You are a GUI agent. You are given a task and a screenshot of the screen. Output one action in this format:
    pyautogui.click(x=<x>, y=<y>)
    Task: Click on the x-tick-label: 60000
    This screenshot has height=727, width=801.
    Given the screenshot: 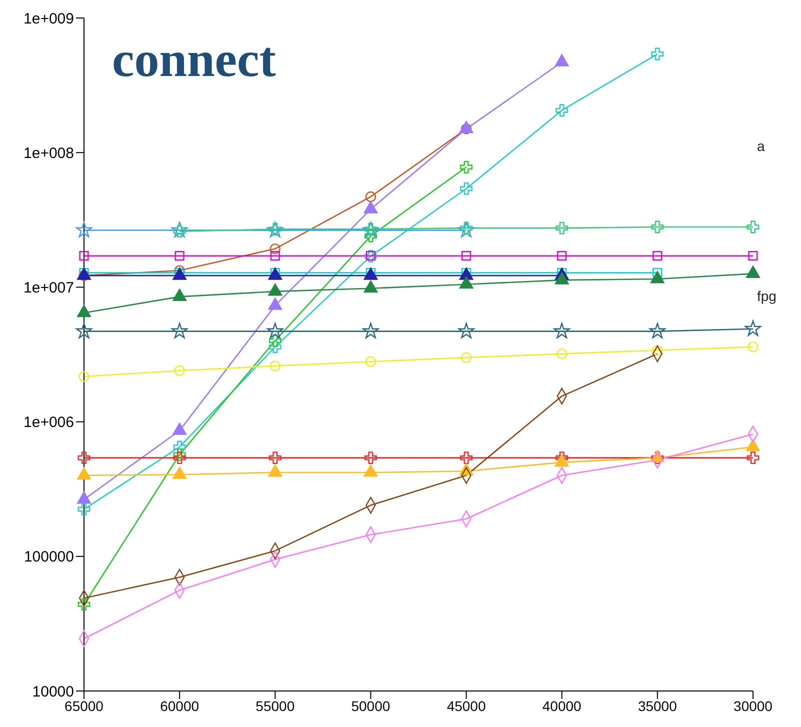 What is the action you would take?
    pyautogui.click(x=180, y=706)
    